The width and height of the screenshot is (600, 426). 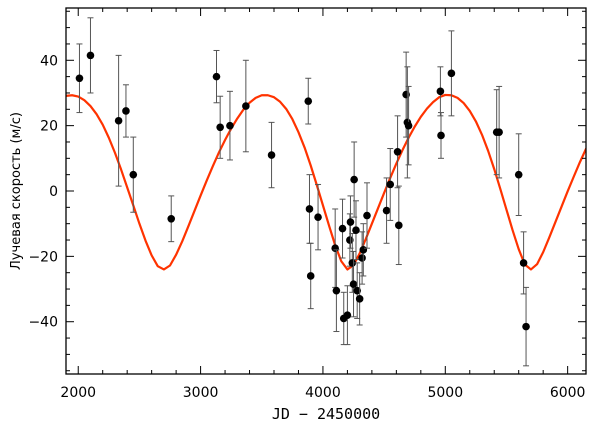 I want to click on x-axis-title: JD − 2450000, so click(x=326, y=414).